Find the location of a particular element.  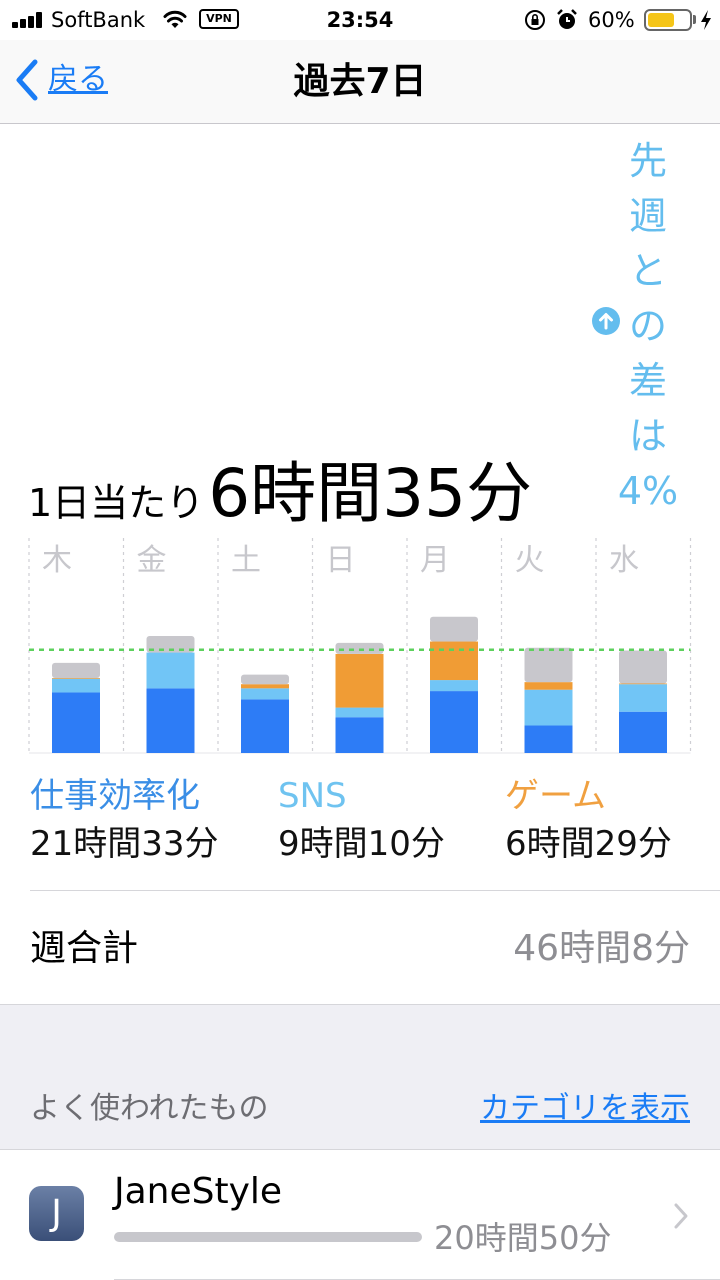

weekly-diff-char: 週 is located at coordinates (647, 216).